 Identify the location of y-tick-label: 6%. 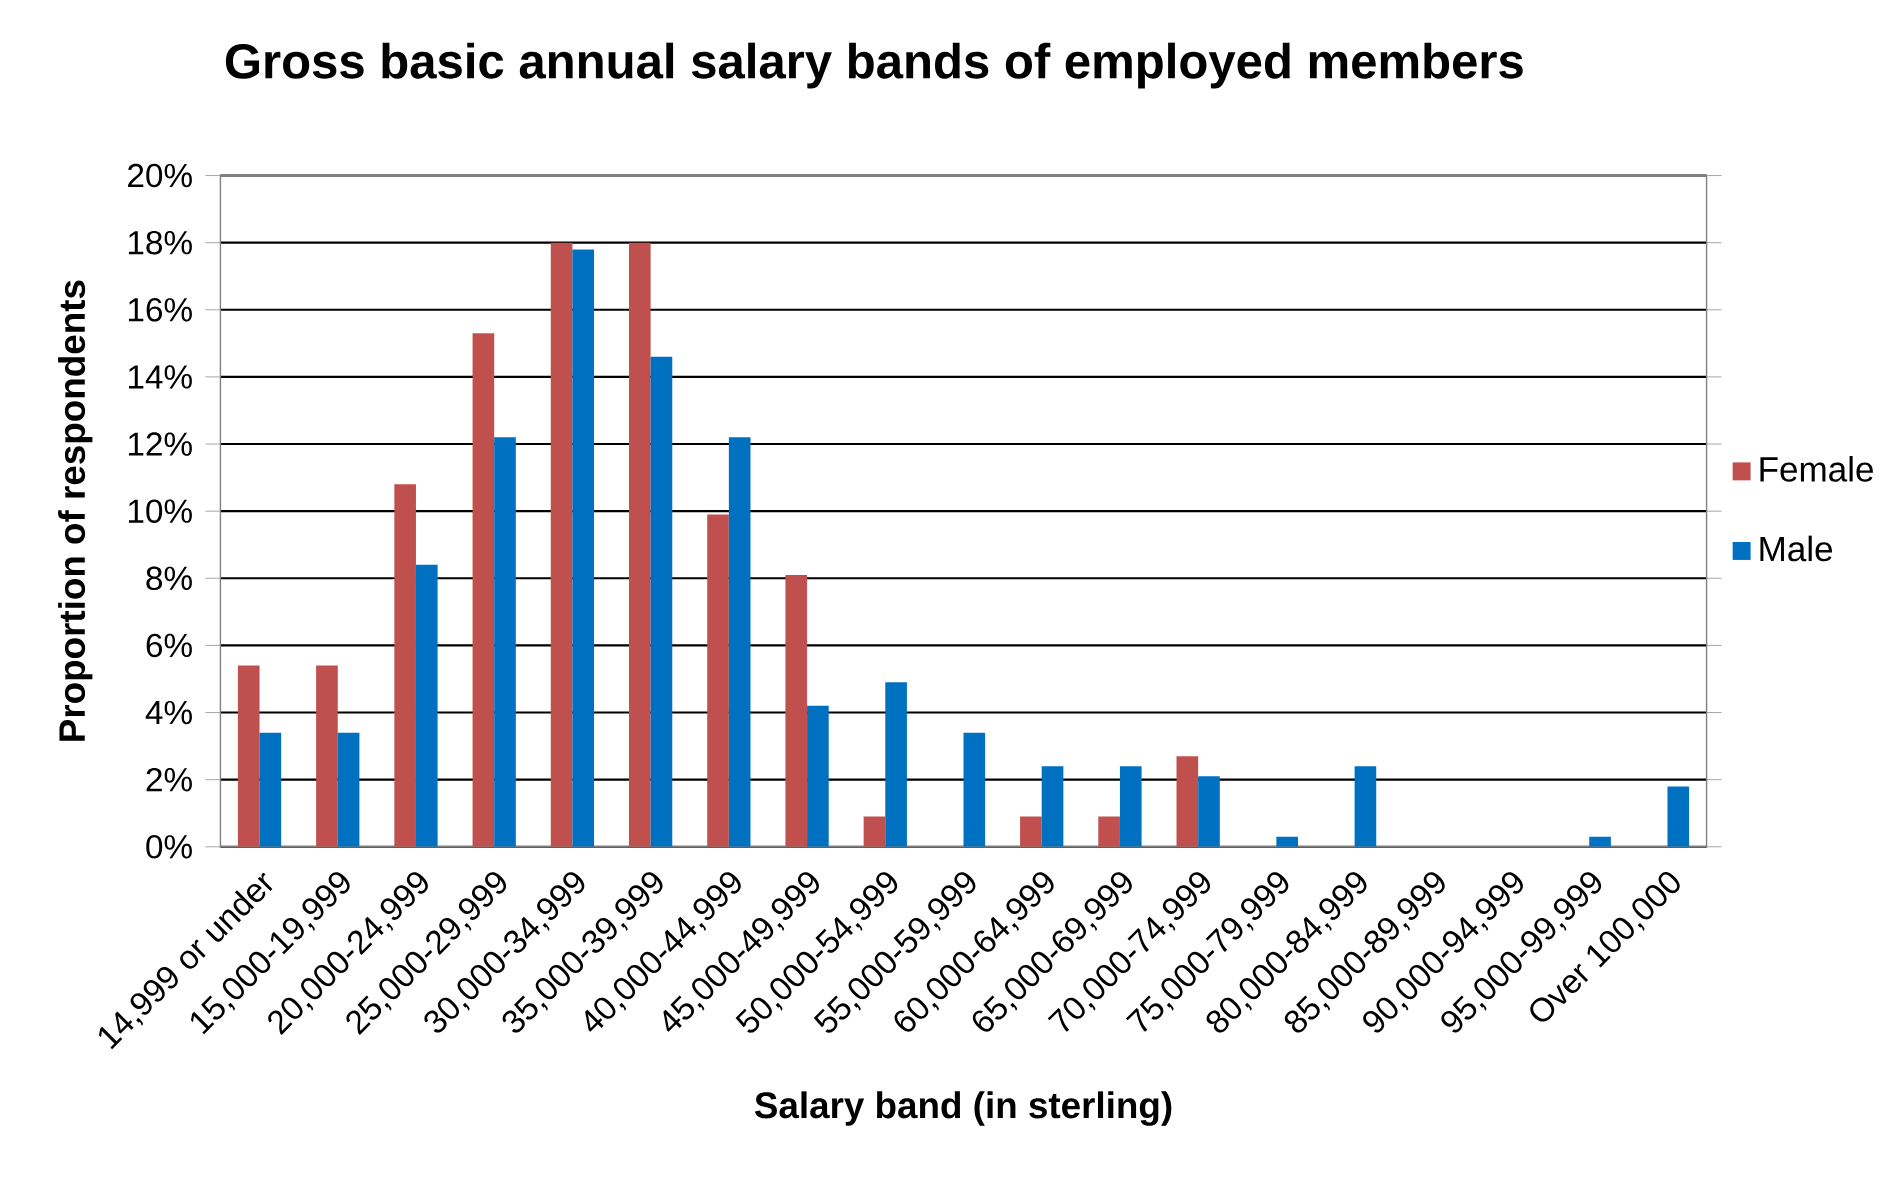
(169, 645).